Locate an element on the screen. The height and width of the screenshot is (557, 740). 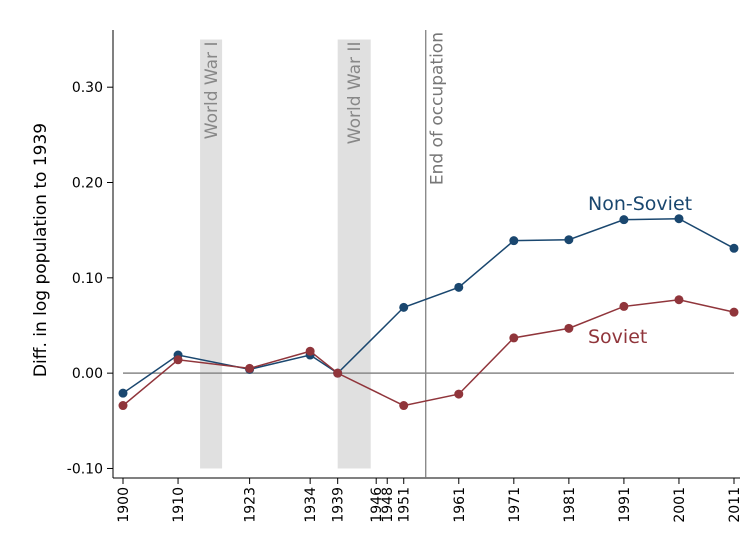
y-tick-label: 0.00 is located at coordinates (87, 374).